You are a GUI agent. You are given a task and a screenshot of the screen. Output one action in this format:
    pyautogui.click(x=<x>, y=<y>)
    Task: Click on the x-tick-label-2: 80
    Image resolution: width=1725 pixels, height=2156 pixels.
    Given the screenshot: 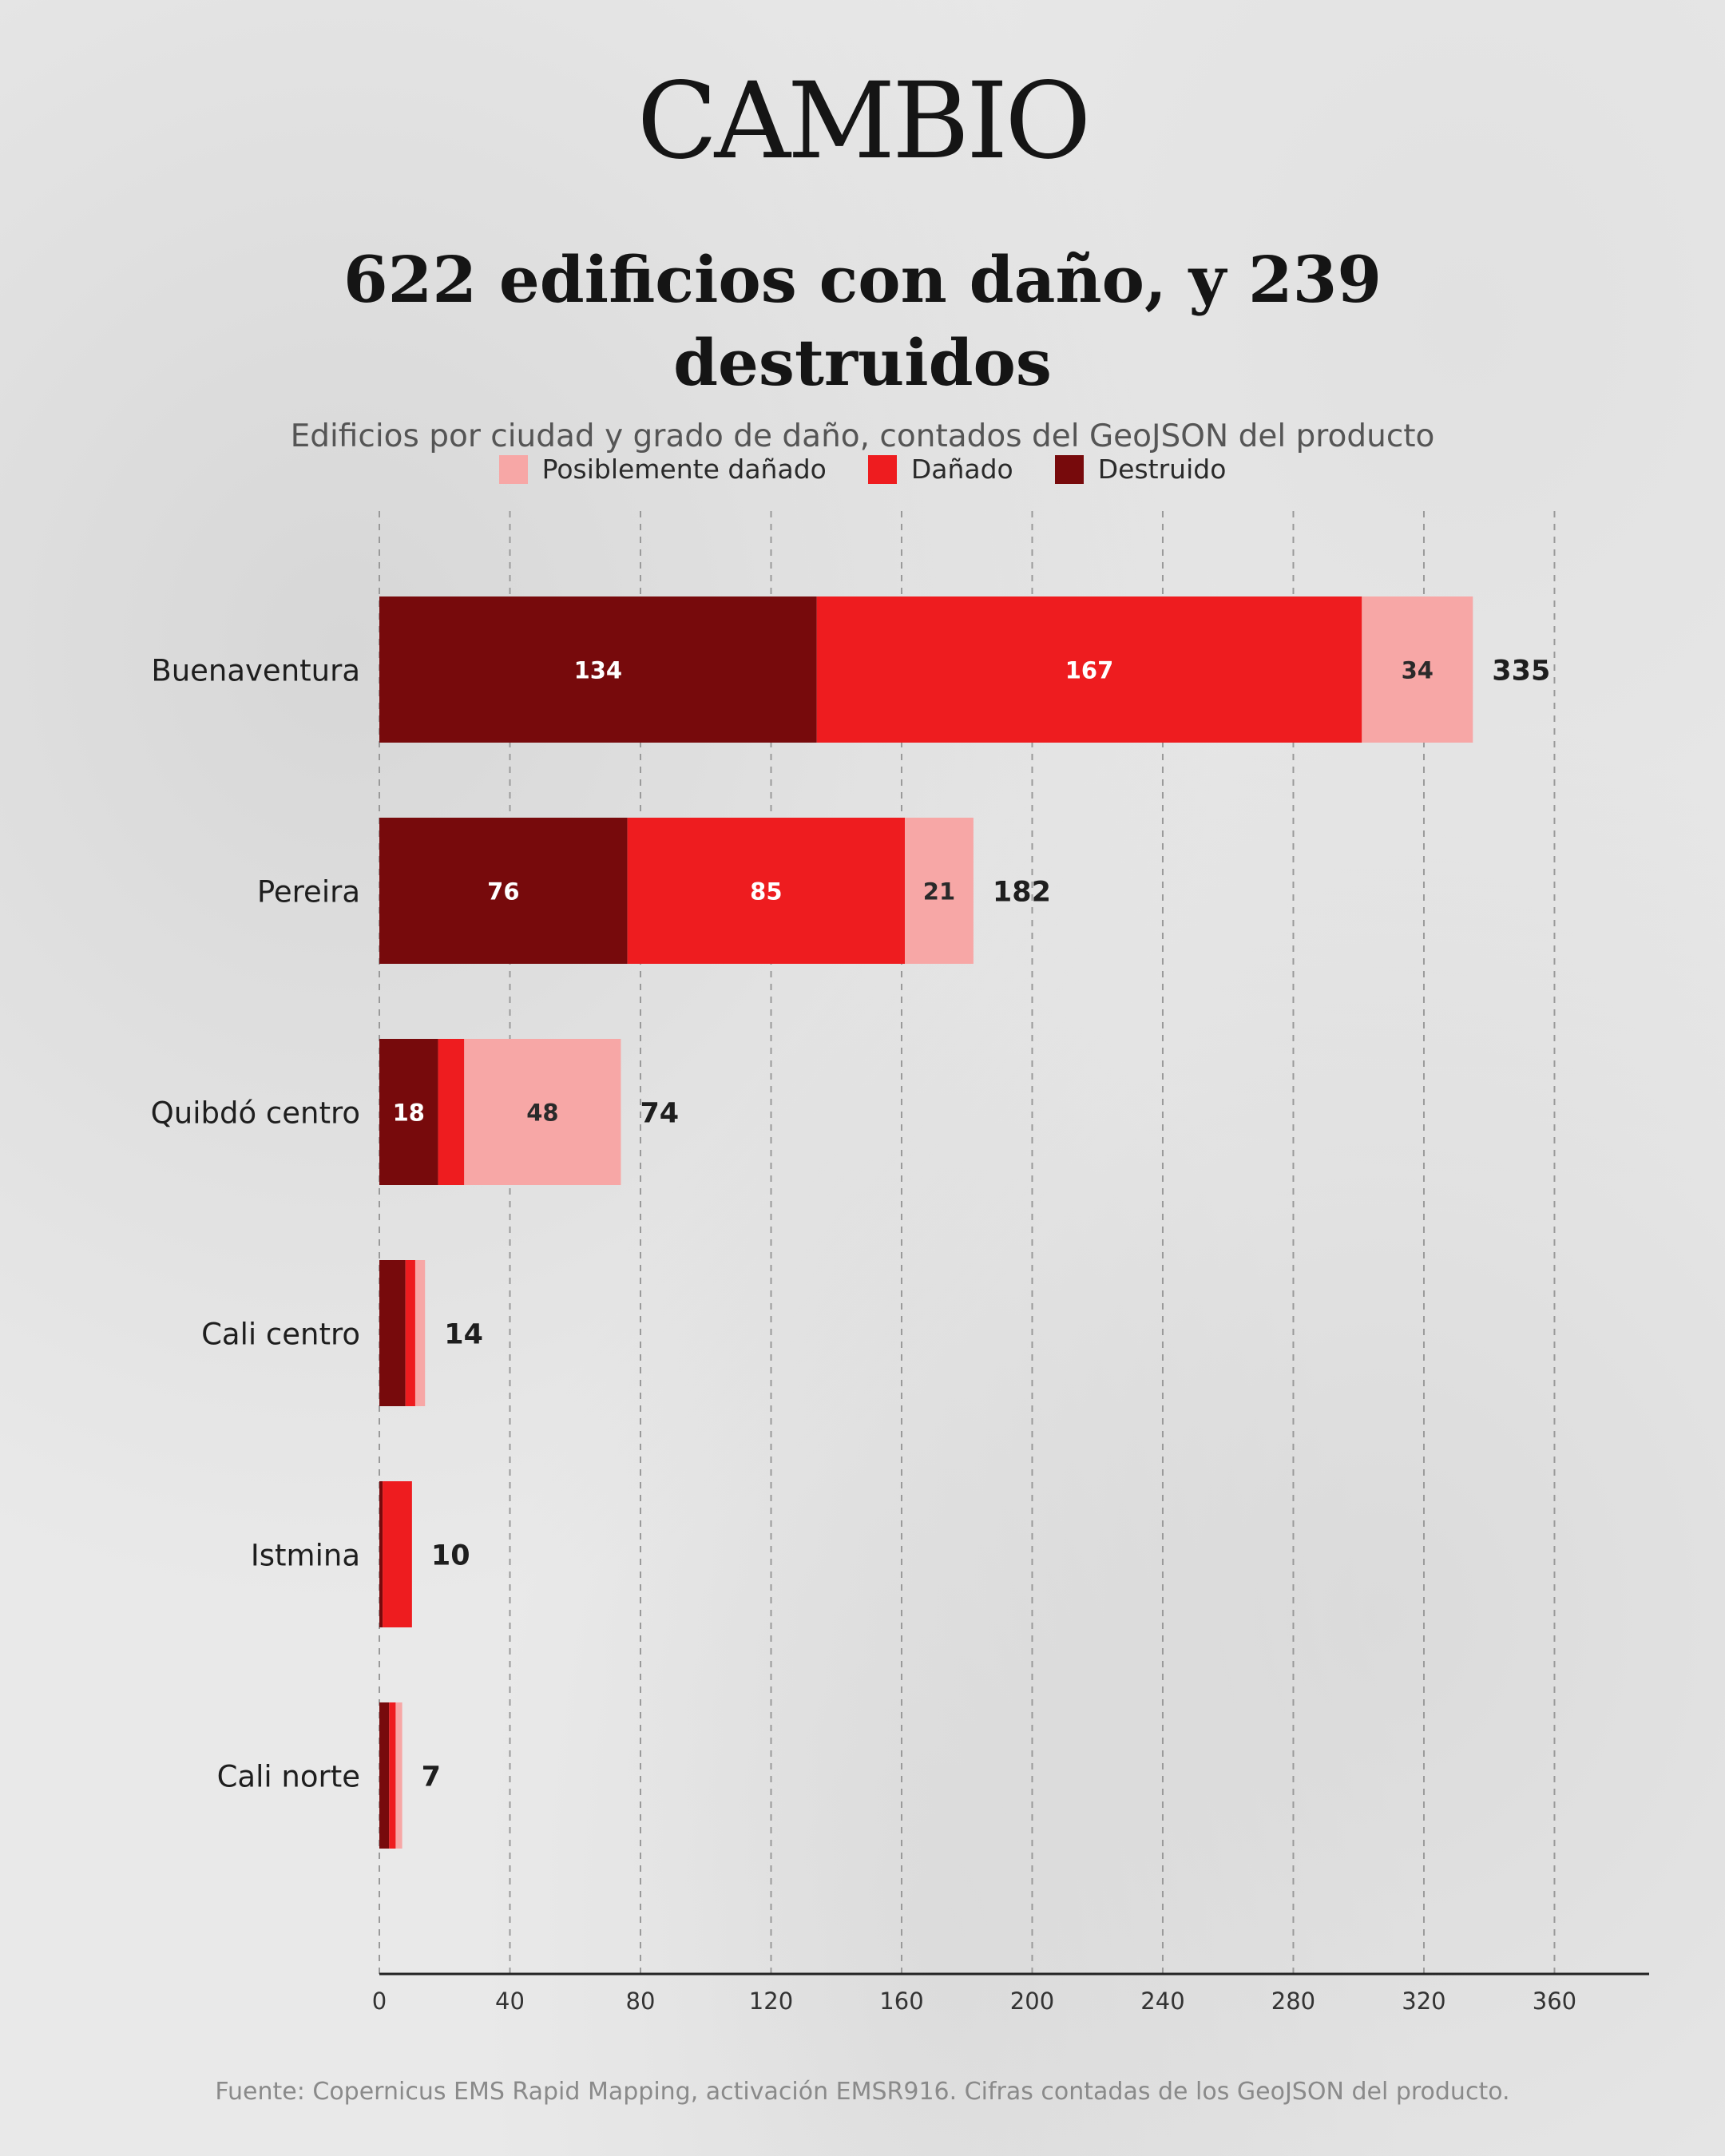 What is the action you would take?
    pyautogui.click(x=641, y=2001)
    